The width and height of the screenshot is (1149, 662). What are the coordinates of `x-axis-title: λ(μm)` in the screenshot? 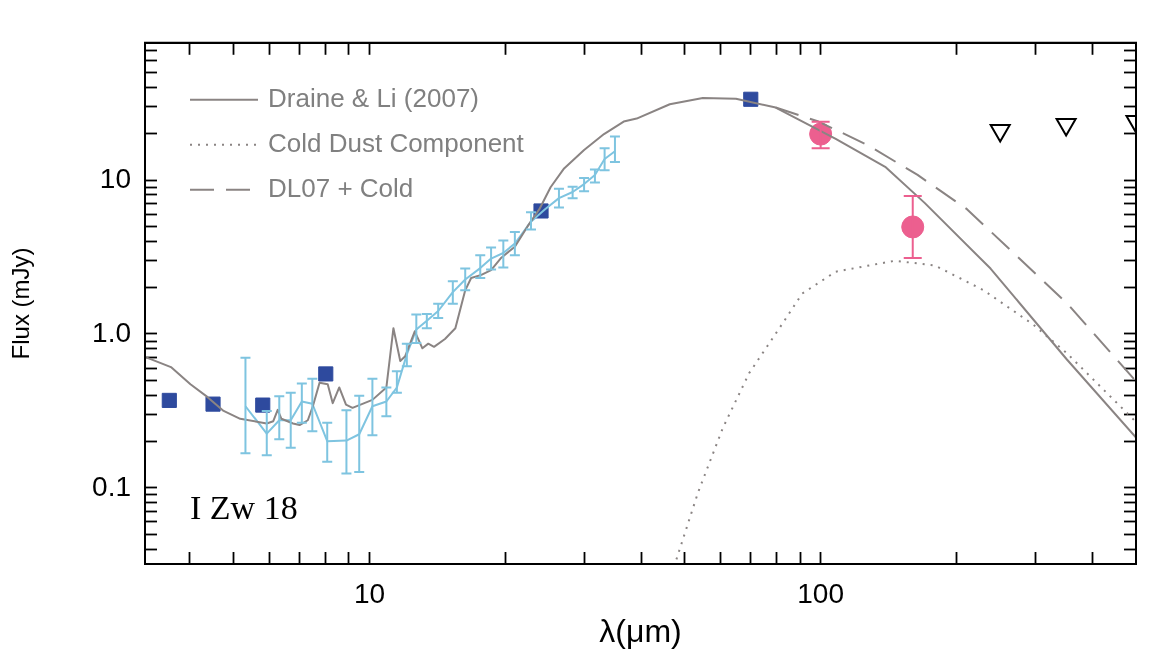 It's located at (640, 630).